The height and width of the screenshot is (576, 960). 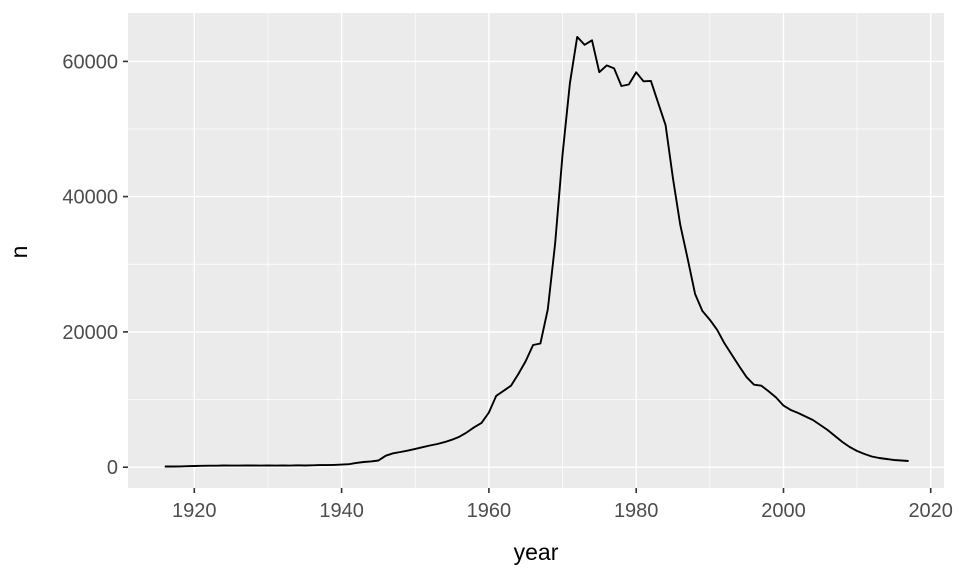 What do you see at coordinates (194, 511) in the screenshot?
I see `x-tick-label: 1920` at bounding box center [194, 511].